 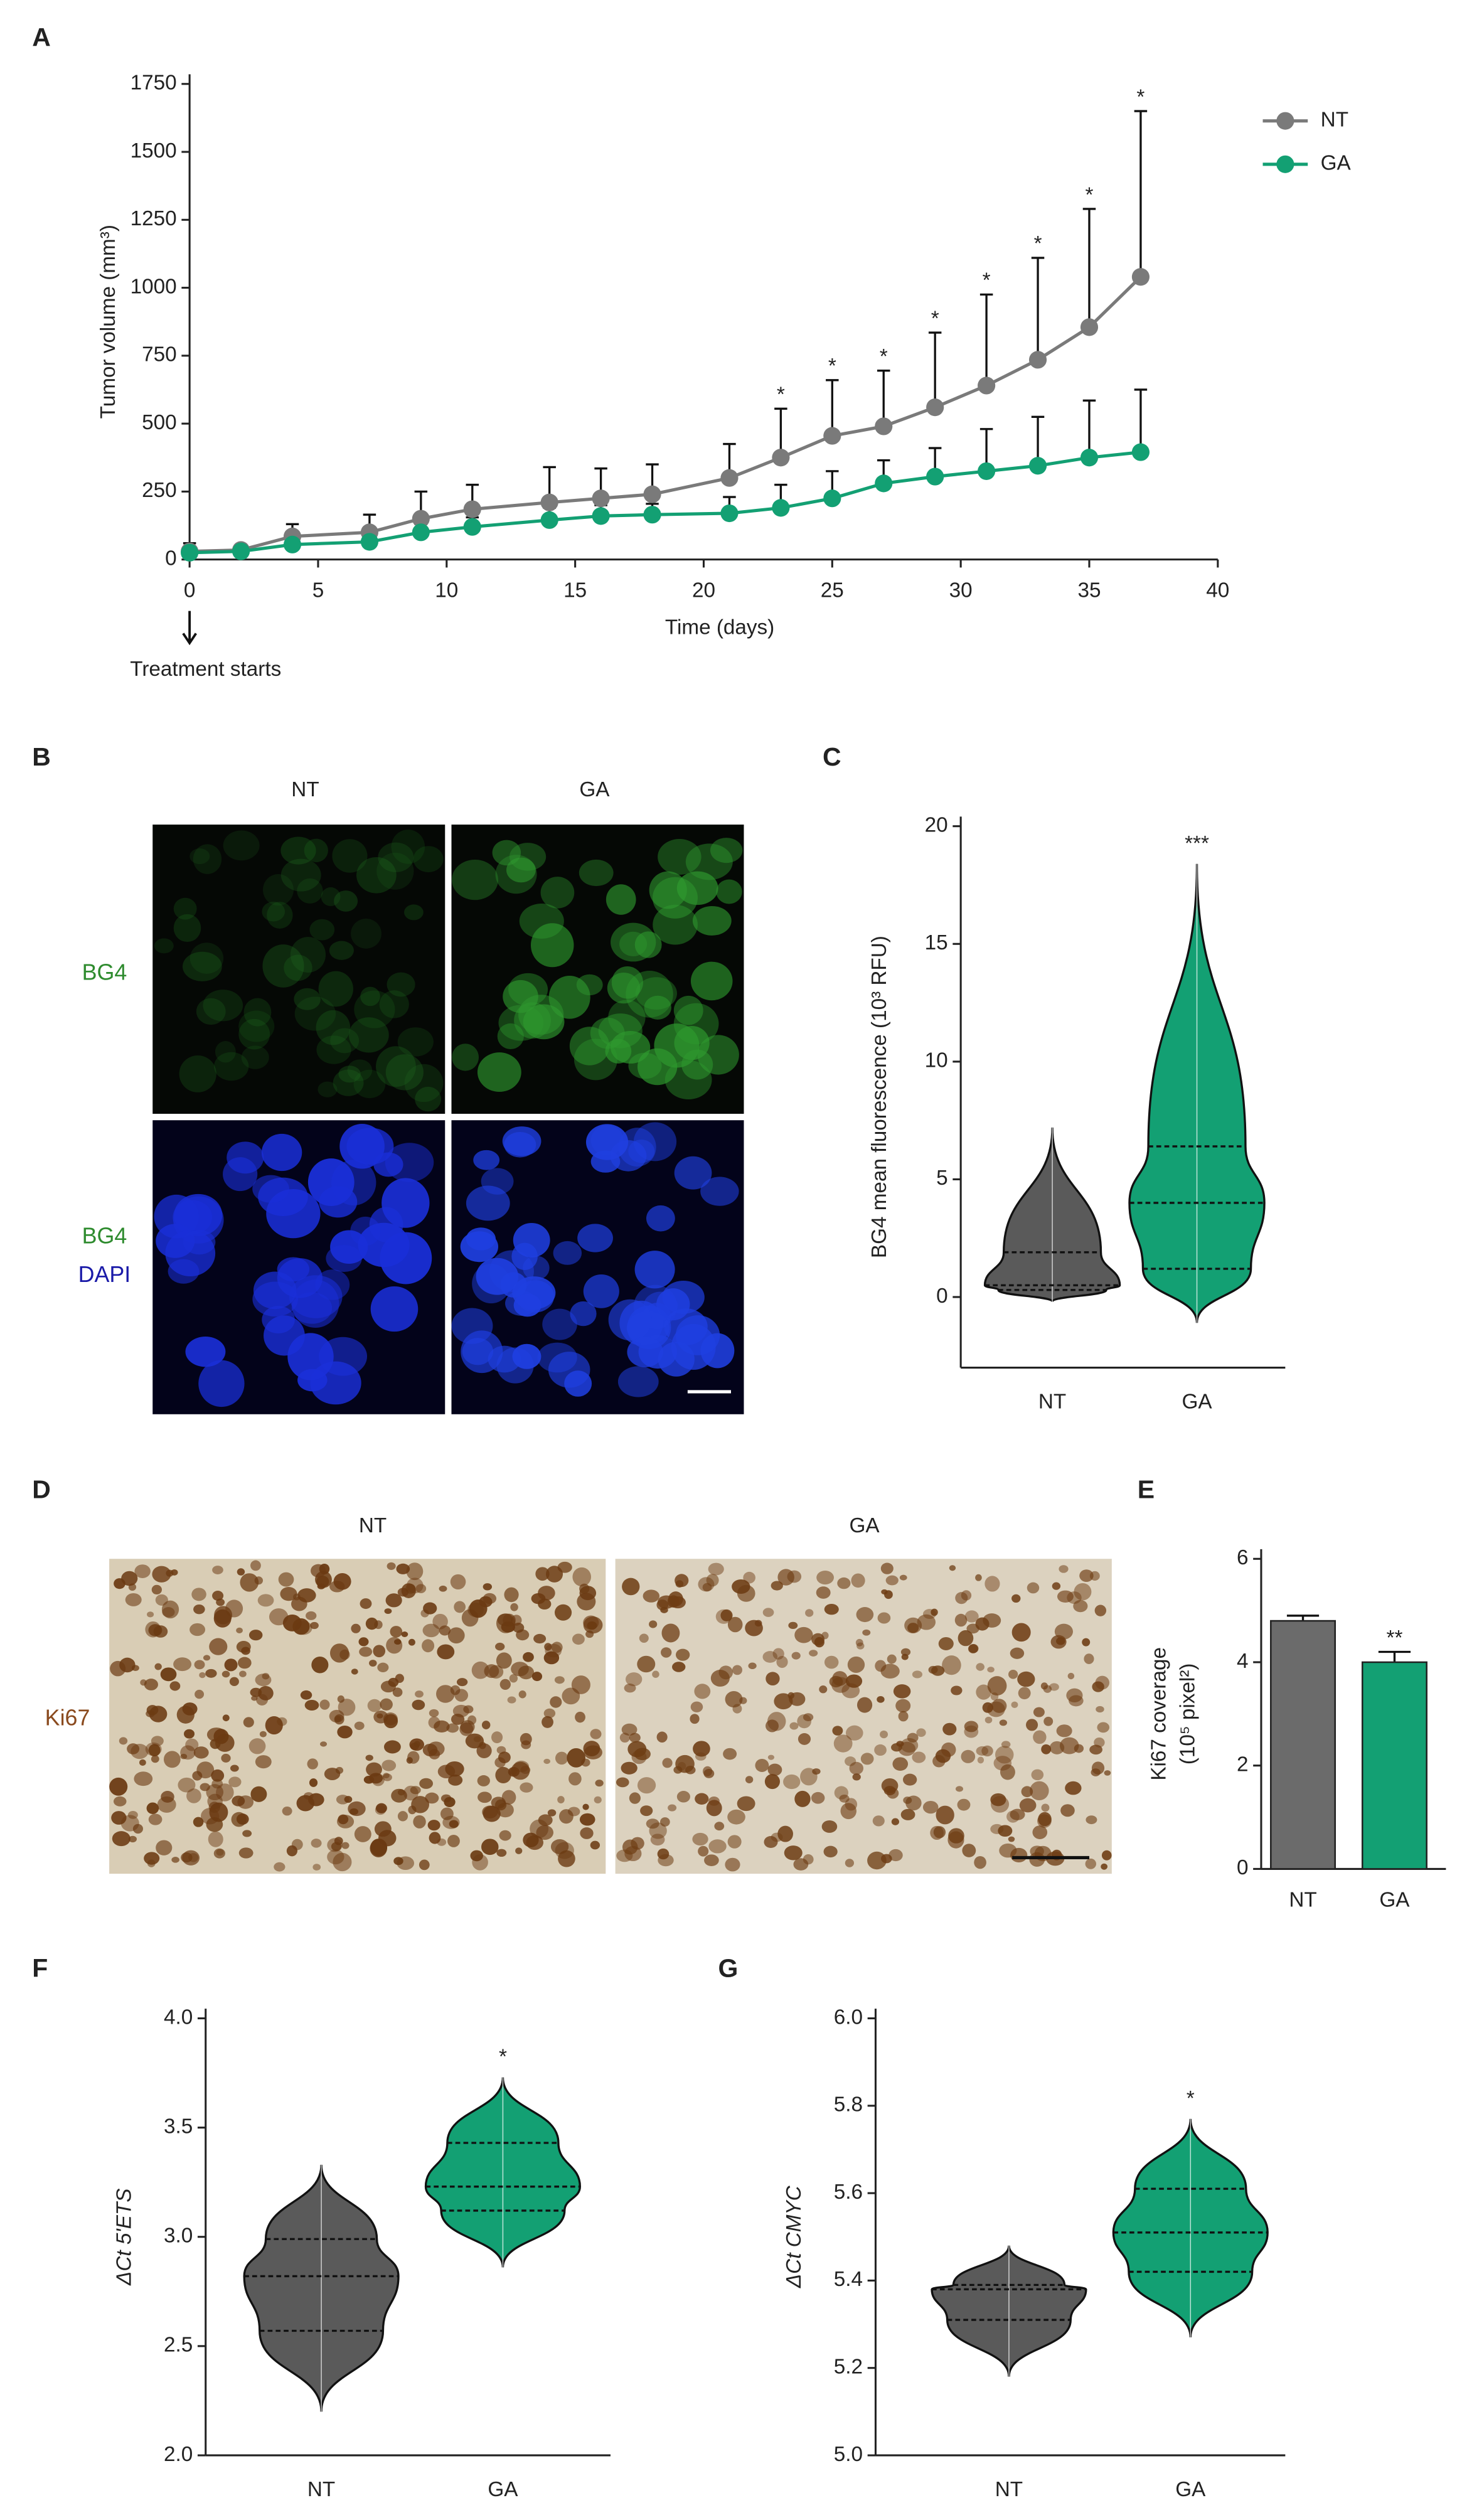 What do you see at coordinates (159, 490) in the screenshot?
I see `y-tick-label: 250` at bounding box center [159, 490].